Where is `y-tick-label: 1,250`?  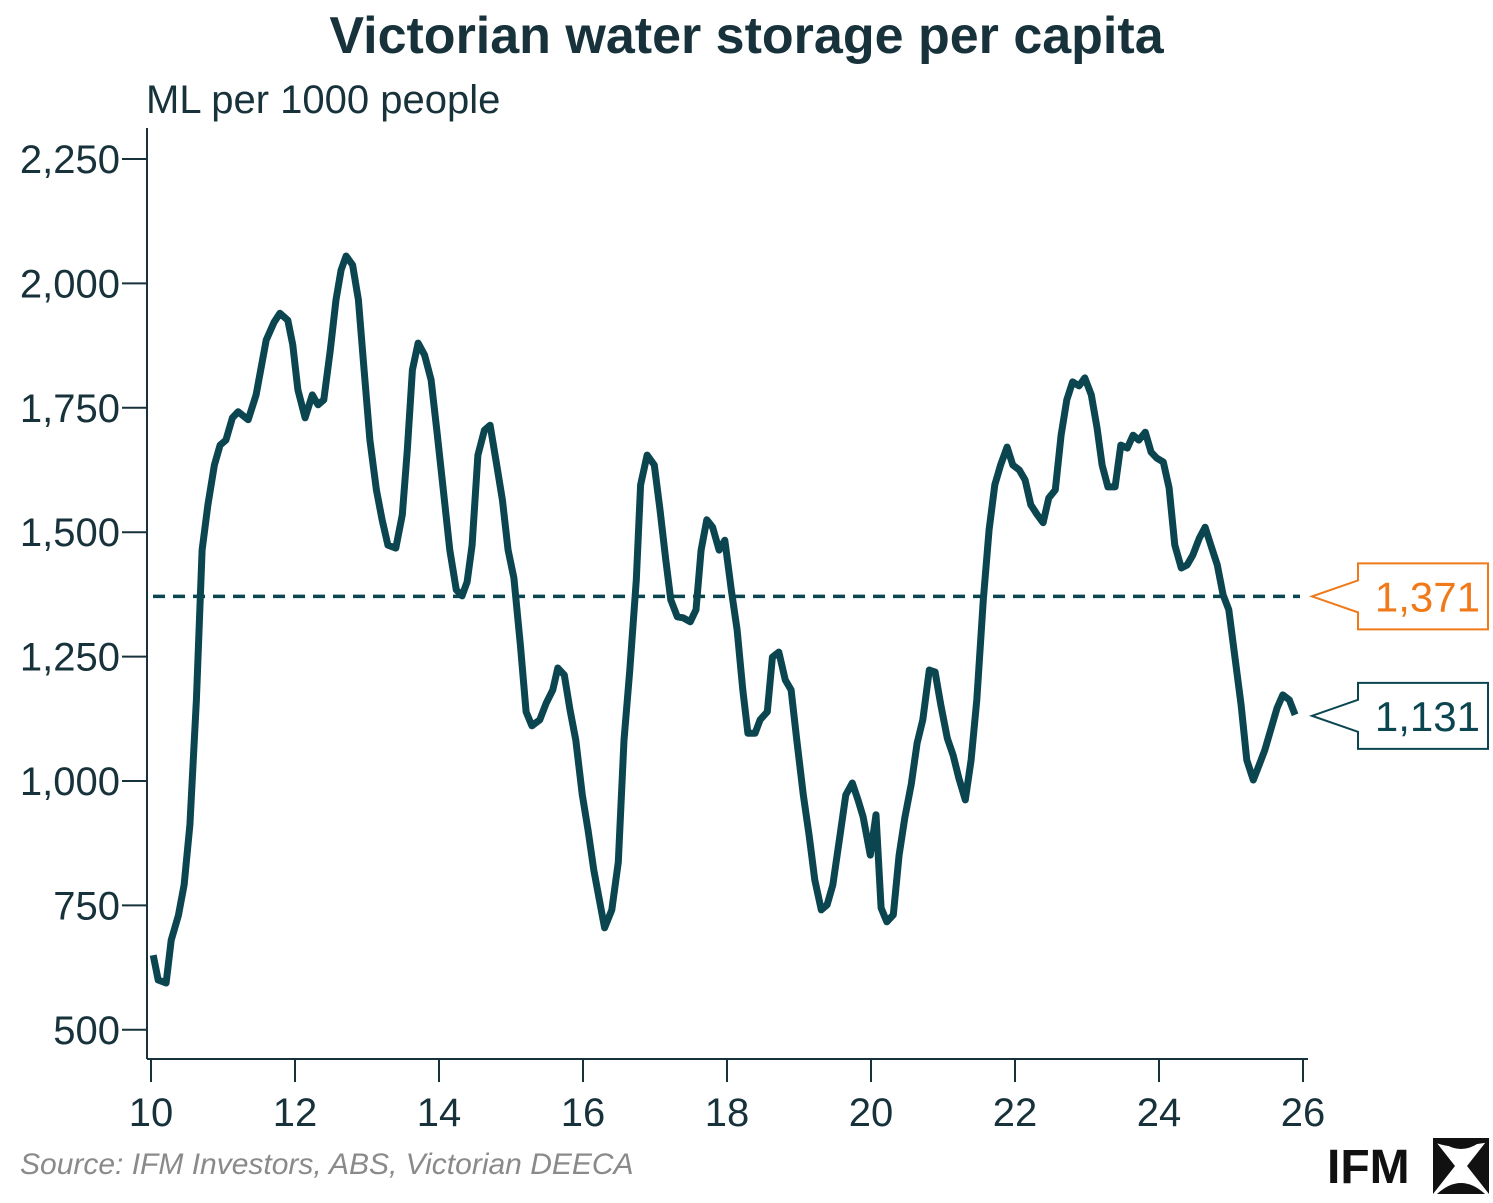 y-tick-label: 1,250 is located at coordinates (70, 658).